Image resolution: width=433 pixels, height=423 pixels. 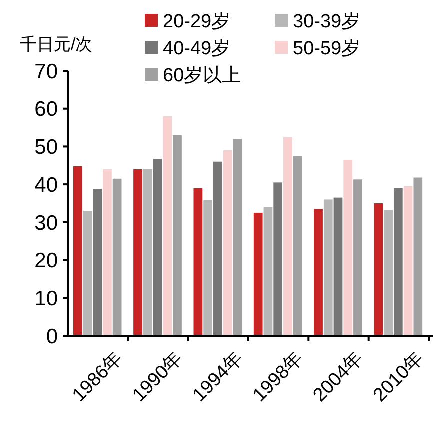 I want to click on legend-label: 30-39岁, so click(x=327, y=22).